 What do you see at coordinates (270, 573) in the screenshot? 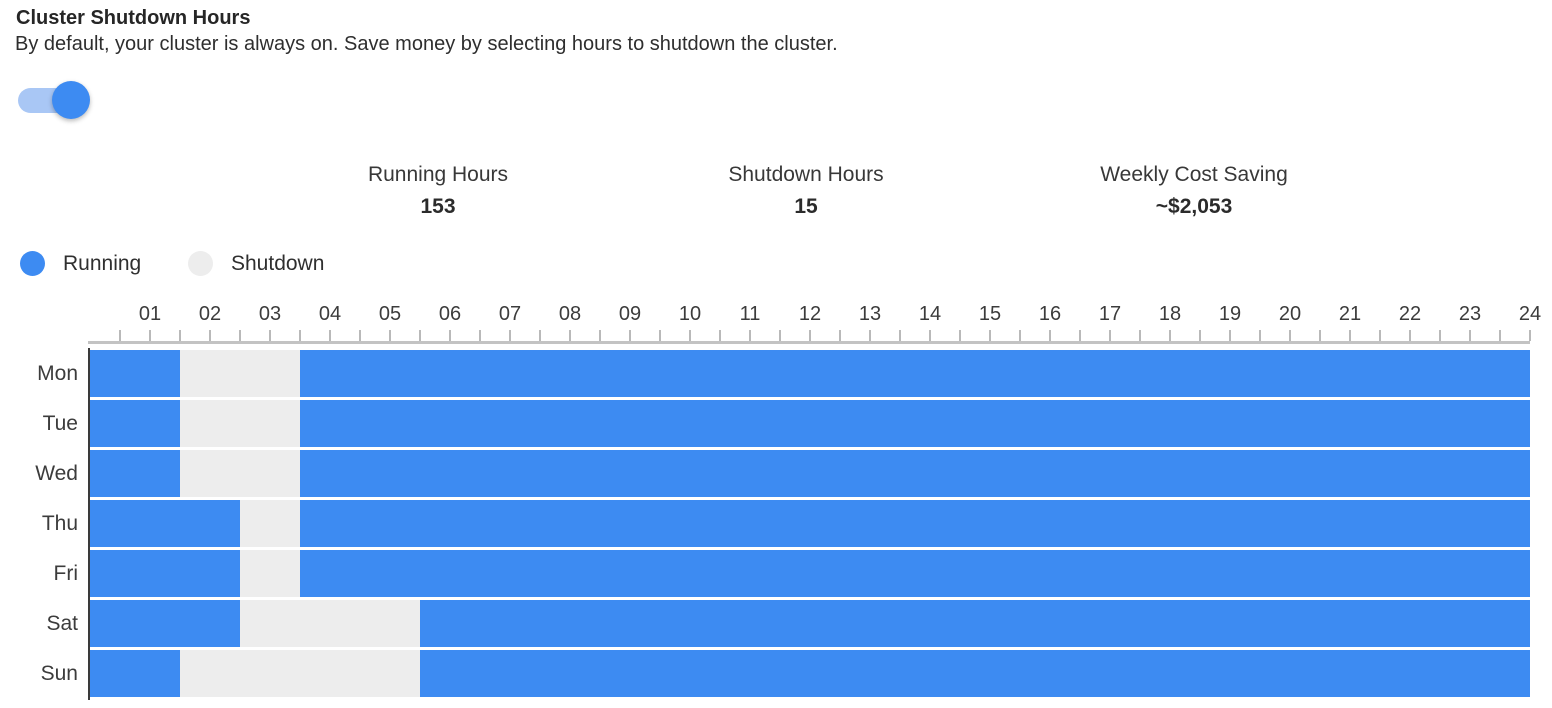
I see `shutdown-segment-fri` at bounding box center [270, 573].